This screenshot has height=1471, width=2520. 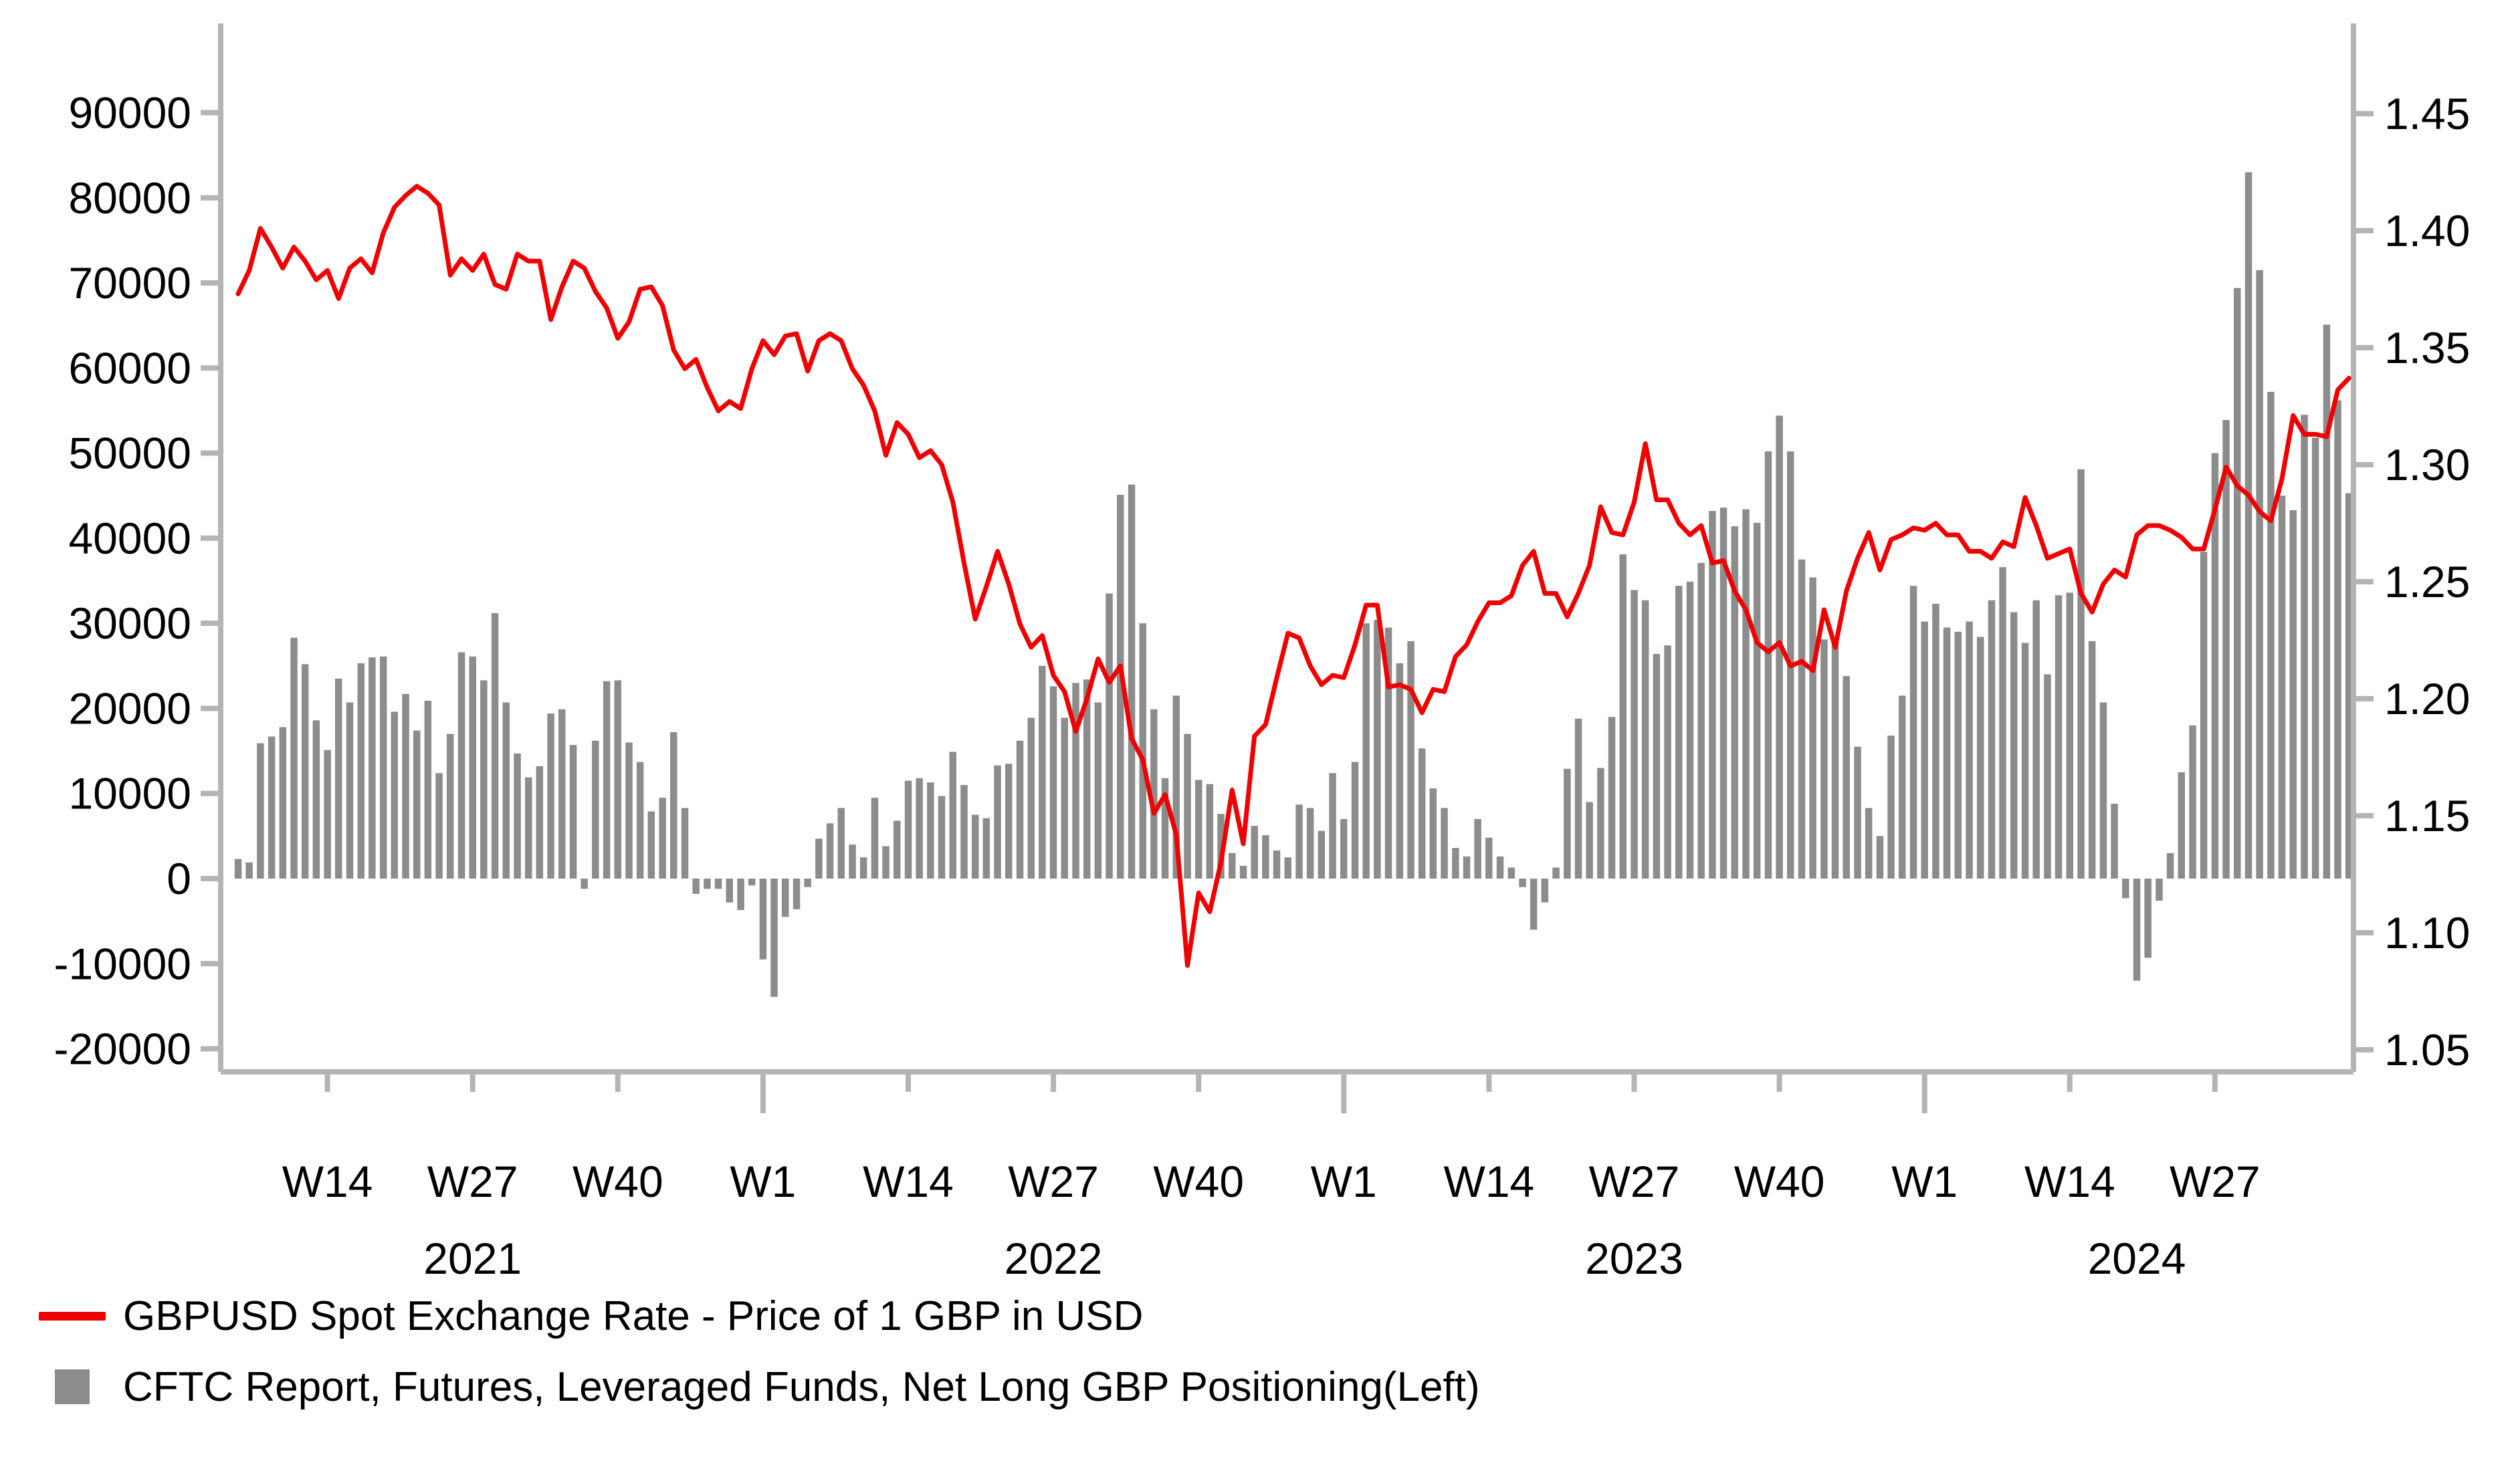 I want to click on bar-swatch-icon, so click(x=72, y=1386).